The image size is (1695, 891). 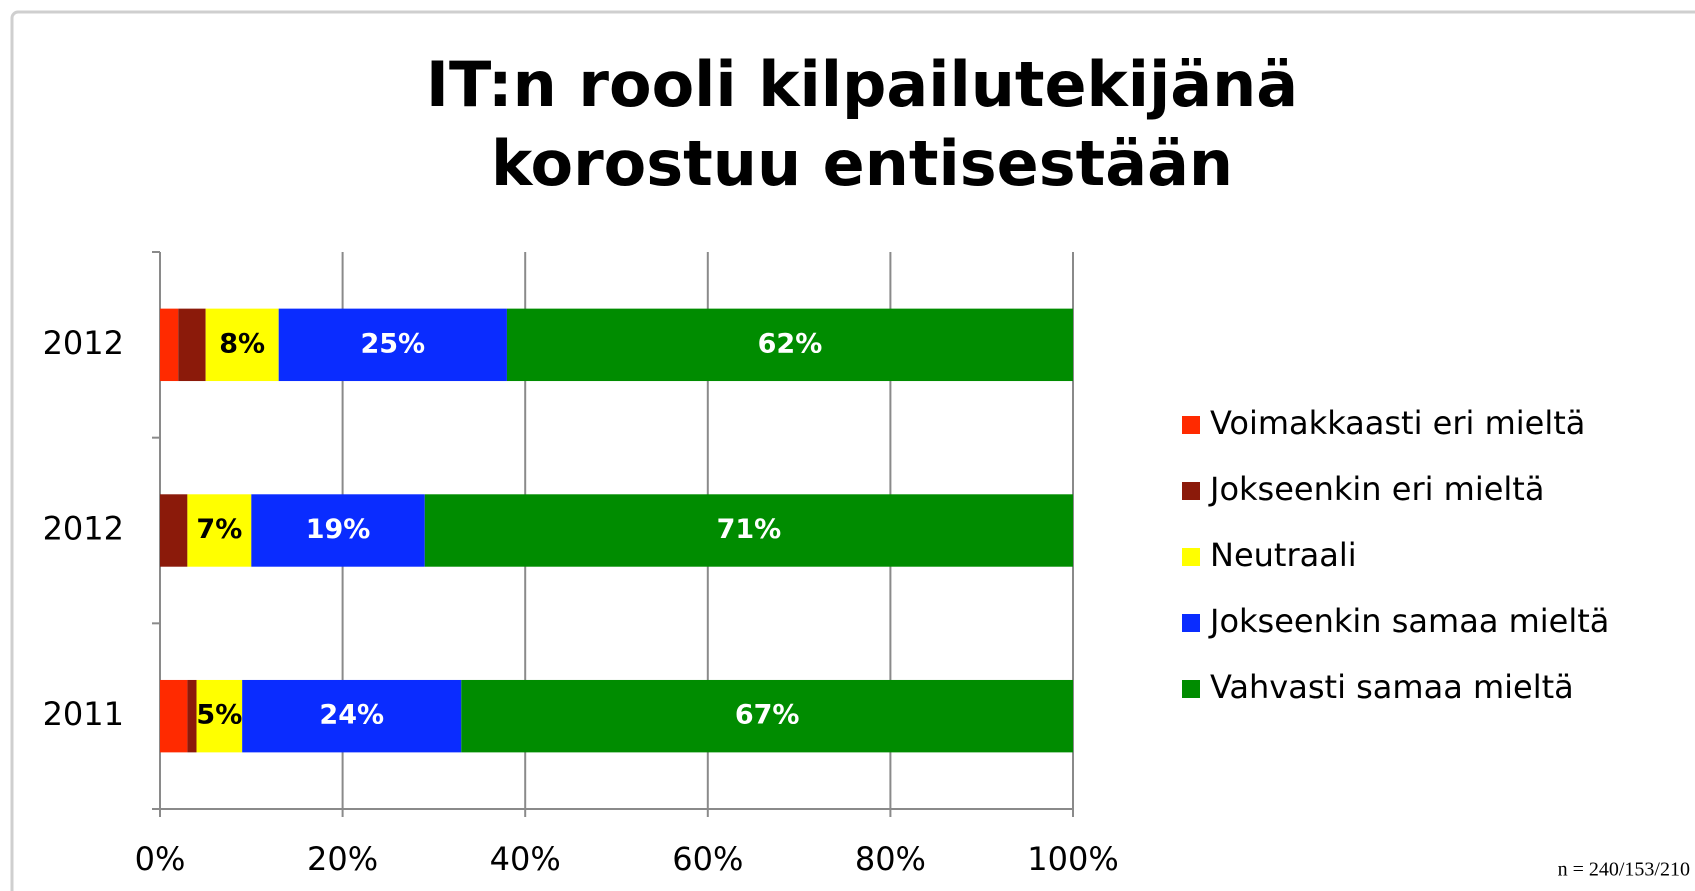 I want to click on data-label: 8%, so click(x=242, y=343).